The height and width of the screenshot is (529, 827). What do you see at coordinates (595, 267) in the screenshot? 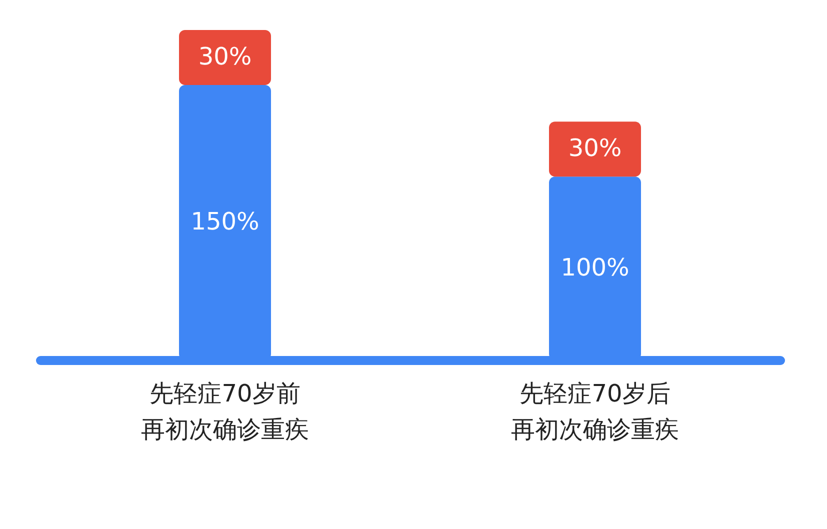
I see `data-label: 100%` at bounding box center [595, 267].